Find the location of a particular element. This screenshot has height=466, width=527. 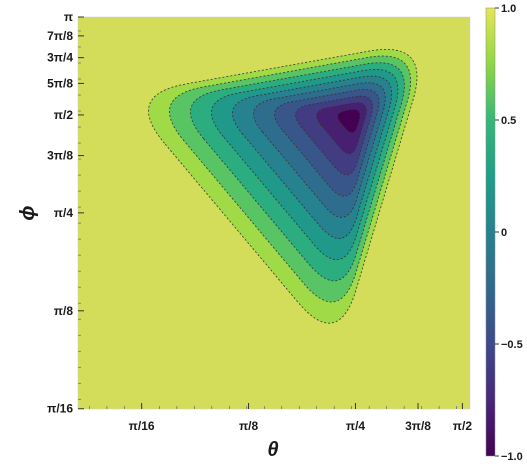

y-tick-label: π/8 is located at coordinates (64, 311).